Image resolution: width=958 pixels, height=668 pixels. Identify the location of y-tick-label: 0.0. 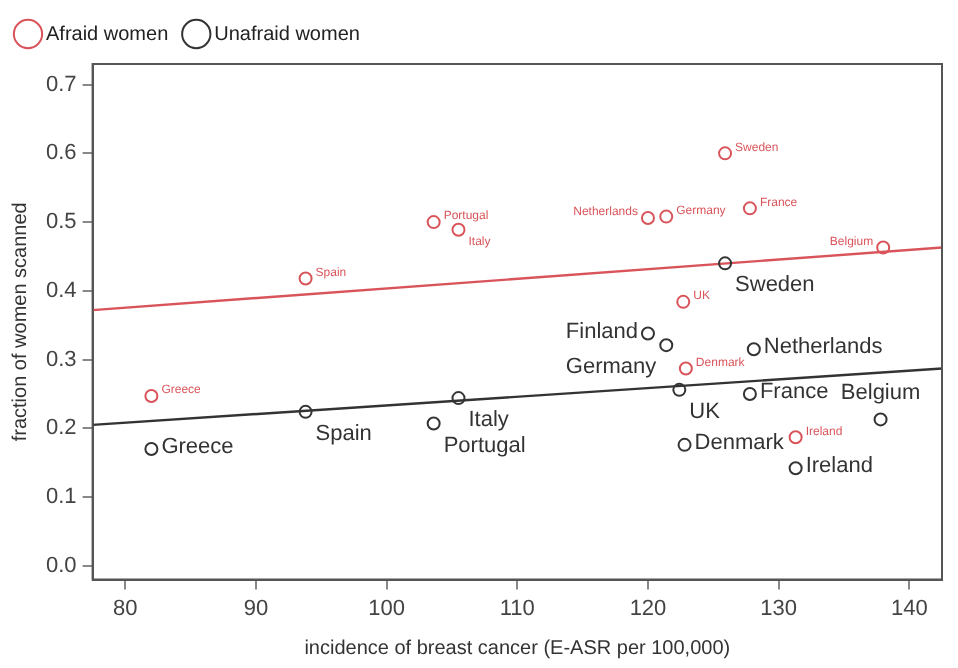
(61, 565).